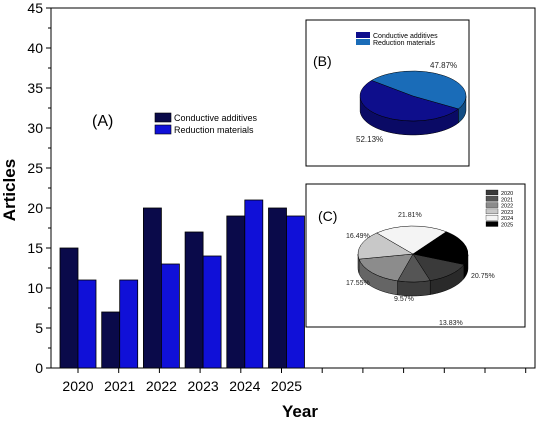  I want to click on legend-label: Reduction materials, so click(214, 130).